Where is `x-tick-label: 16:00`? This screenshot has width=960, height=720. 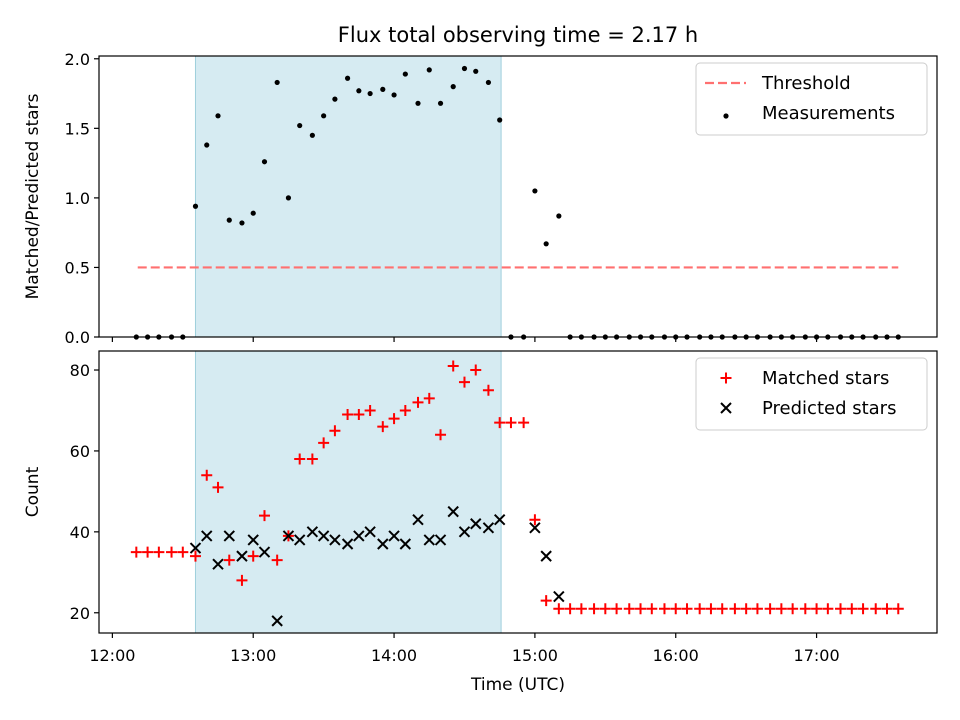
x-tick-label: 16:00 is located at coordinates (676, 655).